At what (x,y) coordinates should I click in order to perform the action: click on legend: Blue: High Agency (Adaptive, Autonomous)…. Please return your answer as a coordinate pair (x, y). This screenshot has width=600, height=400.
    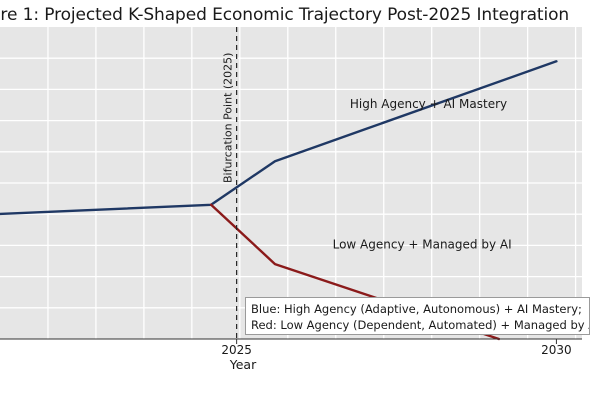
    Looking at the image, I should click on (417, 316).